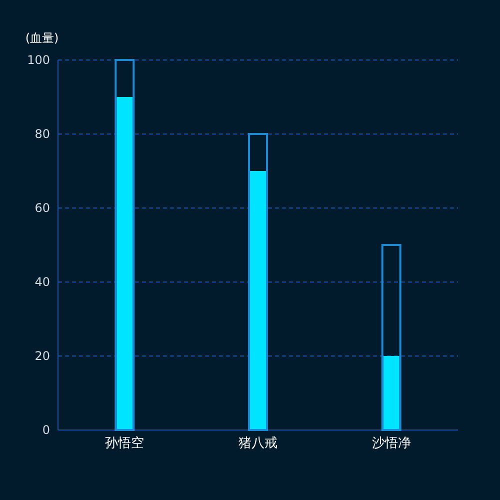 Image resolution: width=500 pixels, height=500 pixels. What do you see at coordinates (42, 38) in the screenshot?
I see `y-axis-title: (血量)` at bounding box center [42, 38].